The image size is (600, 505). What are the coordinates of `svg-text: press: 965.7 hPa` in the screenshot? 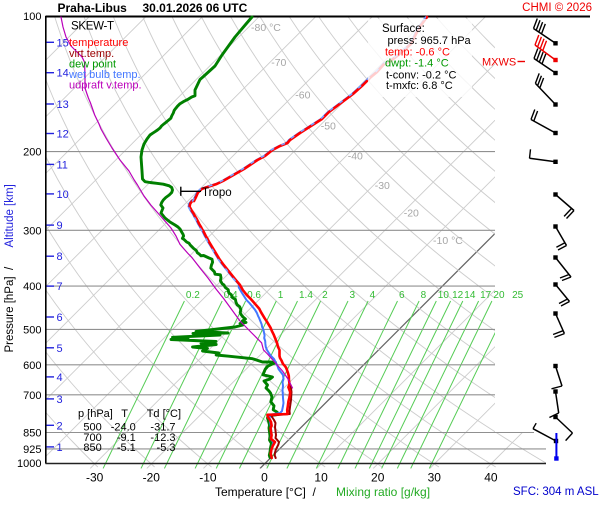 It's located at (430, 41).